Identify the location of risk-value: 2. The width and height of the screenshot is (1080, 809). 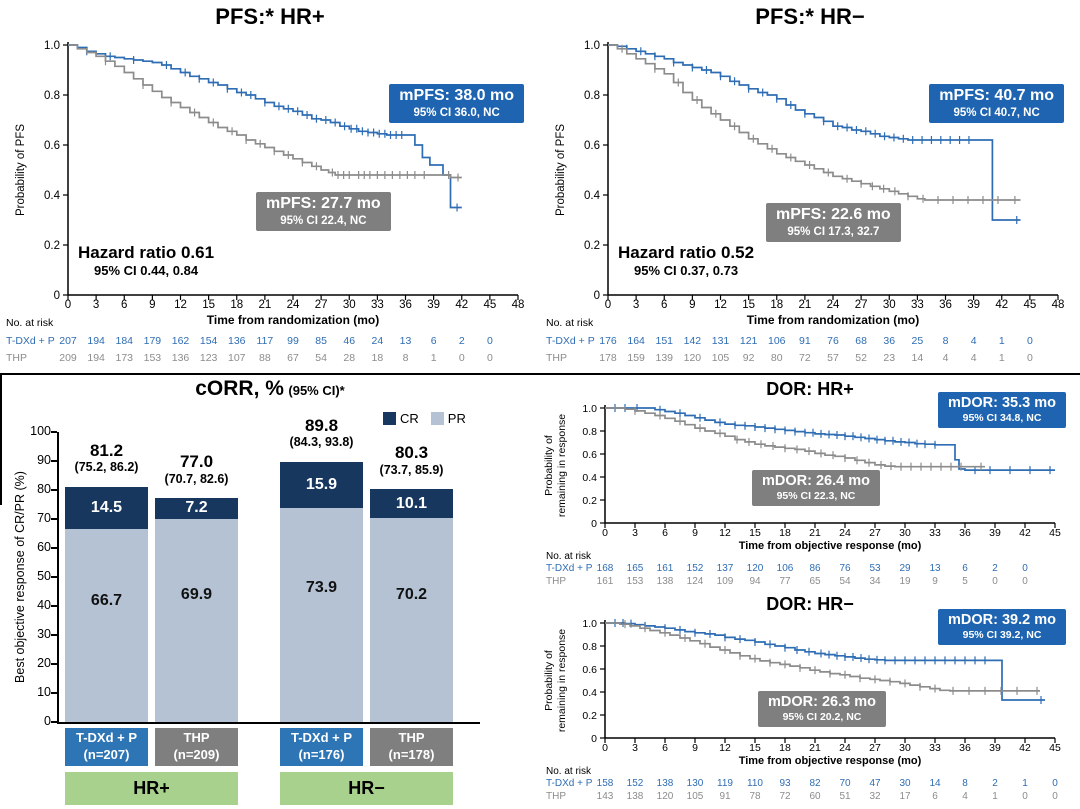
(995, 783).